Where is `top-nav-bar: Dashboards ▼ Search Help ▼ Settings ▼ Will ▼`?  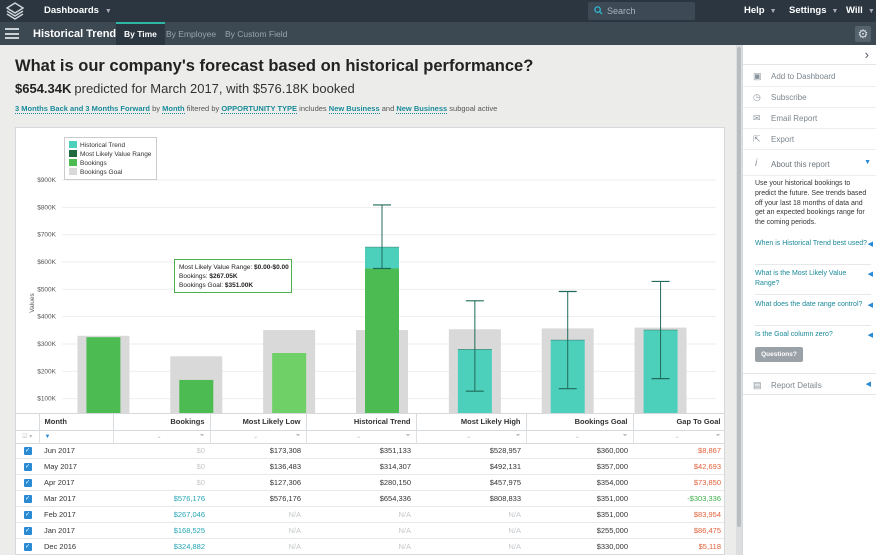 top-nav-bar: Dashboards ▼ Search Help ▼ Settings ▼ Will ▼ is located at coordinates (438, 11).